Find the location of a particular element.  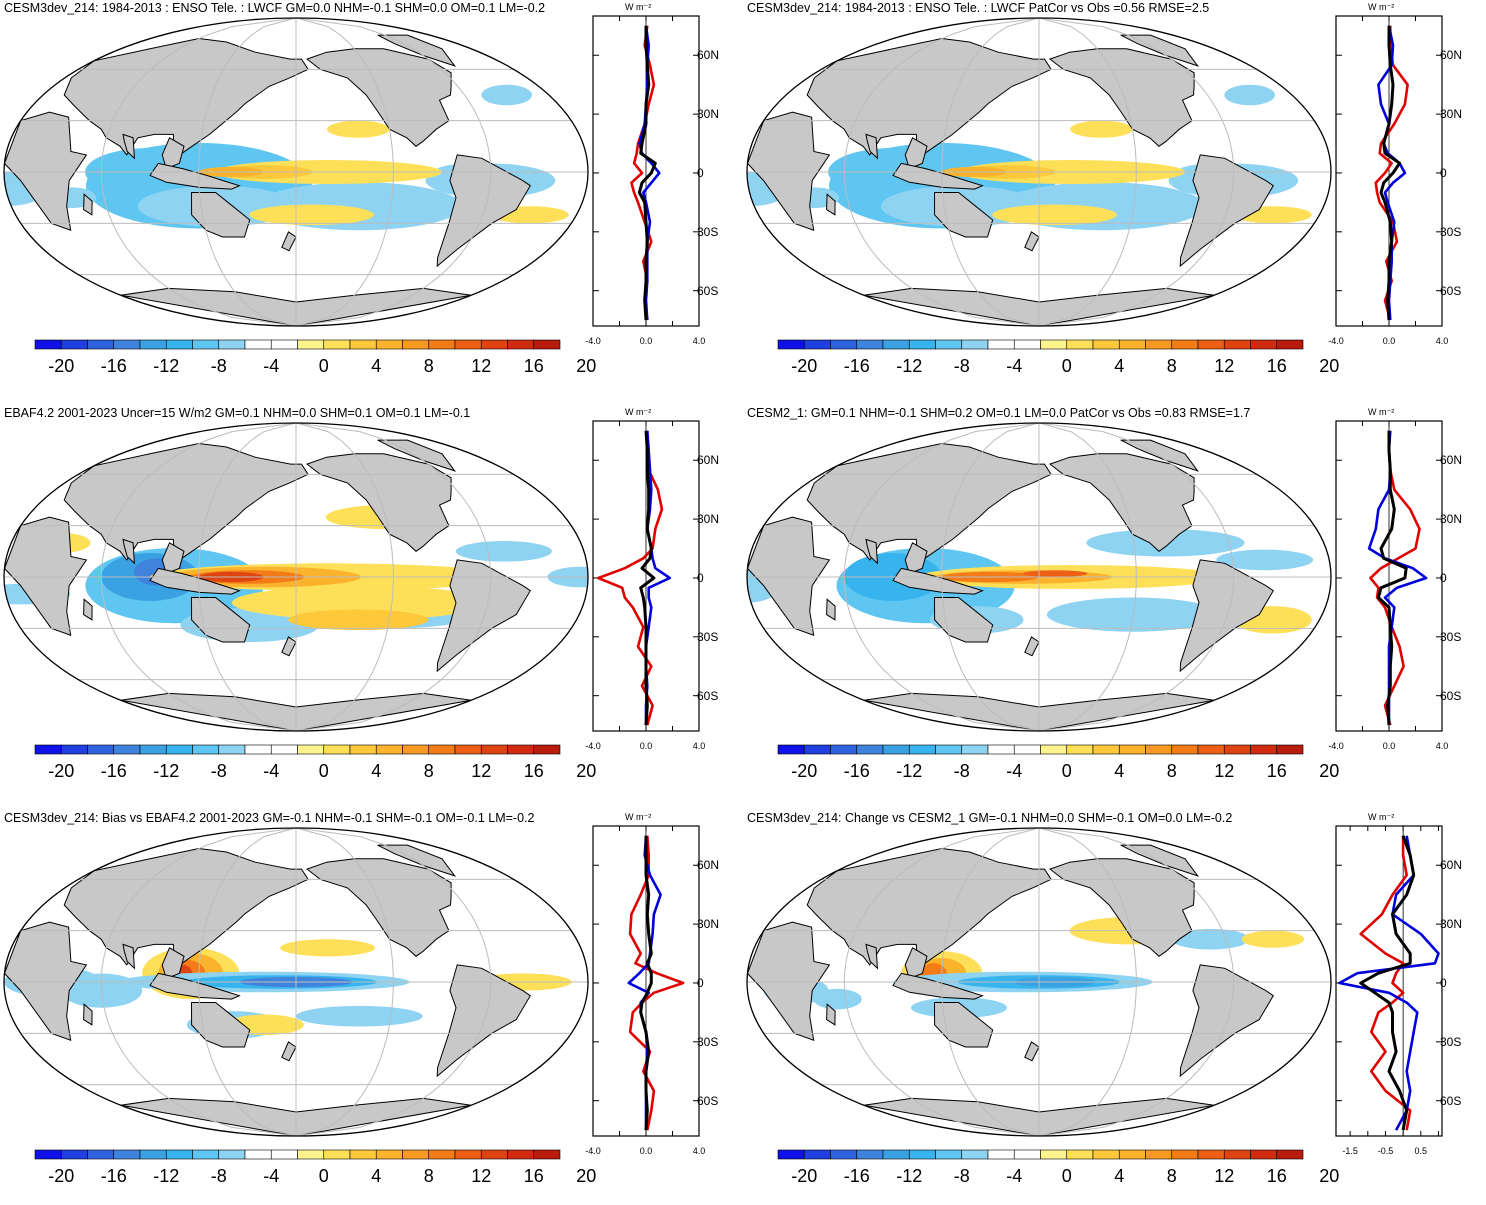

latitude-label: 30S is located at coordinates (708, 636).